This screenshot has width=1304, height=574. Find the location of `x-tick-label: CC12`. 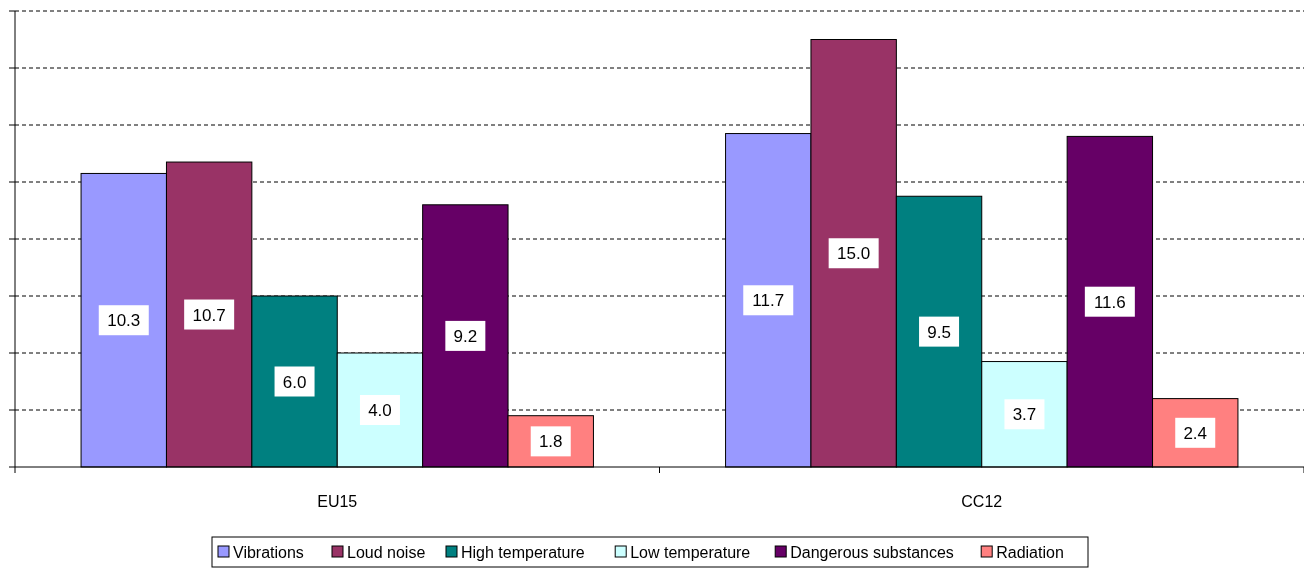

x-tick-label: CC12 is located at coordinates (982, 501).